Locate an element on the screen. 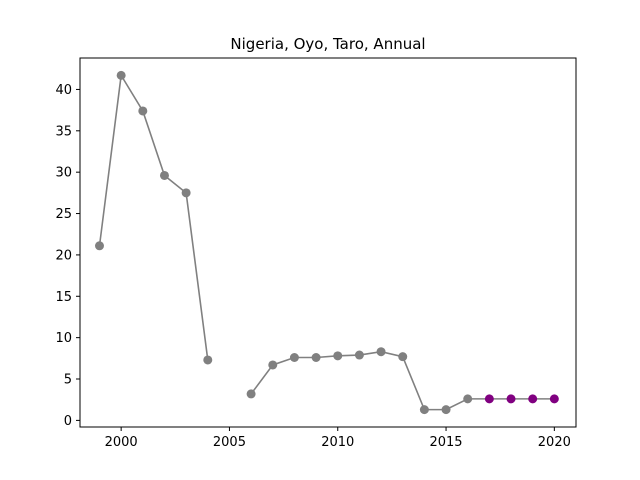  y-tick-label-40: 40 is located at coordinates (63, 90).